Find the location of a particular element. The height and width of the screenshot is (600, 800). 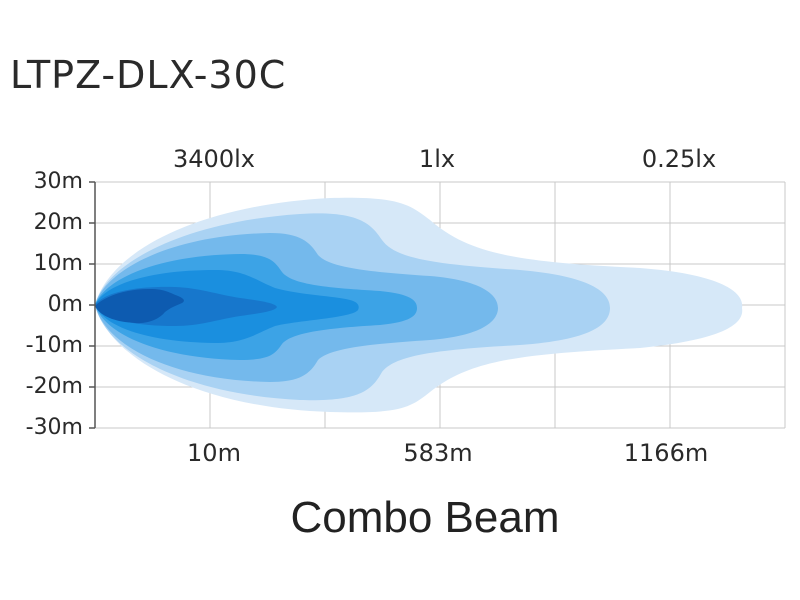

y-tick-label-5: -20m is located at coordinates (54, 386).